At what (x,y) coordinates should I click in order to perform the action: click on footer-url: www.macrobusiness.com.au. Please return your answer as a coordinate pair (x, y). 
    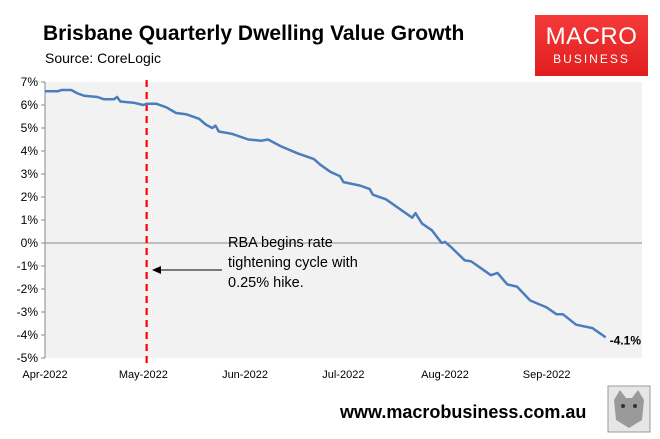
    Looking at the image, I should click on (463, 412).